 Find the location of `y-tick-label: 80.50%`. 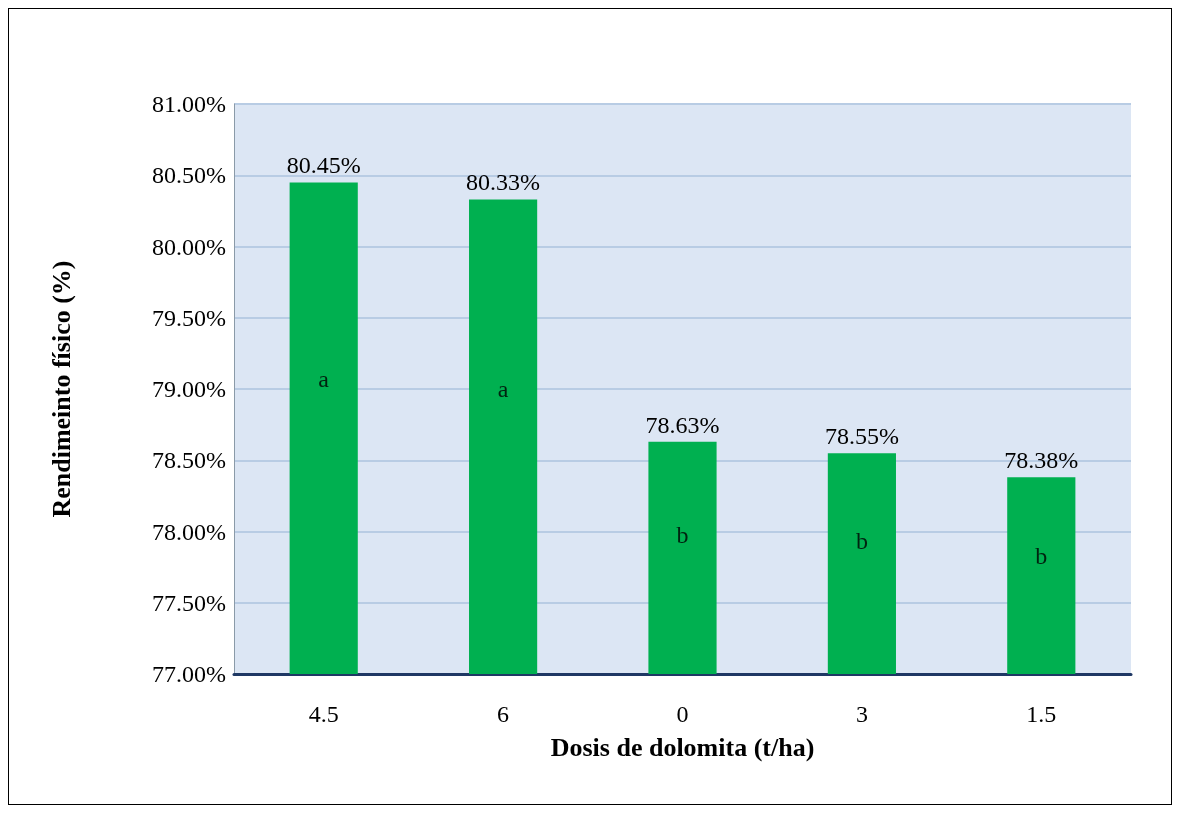

y-tick-label: 80.50% is located at coordinates (189, 175).